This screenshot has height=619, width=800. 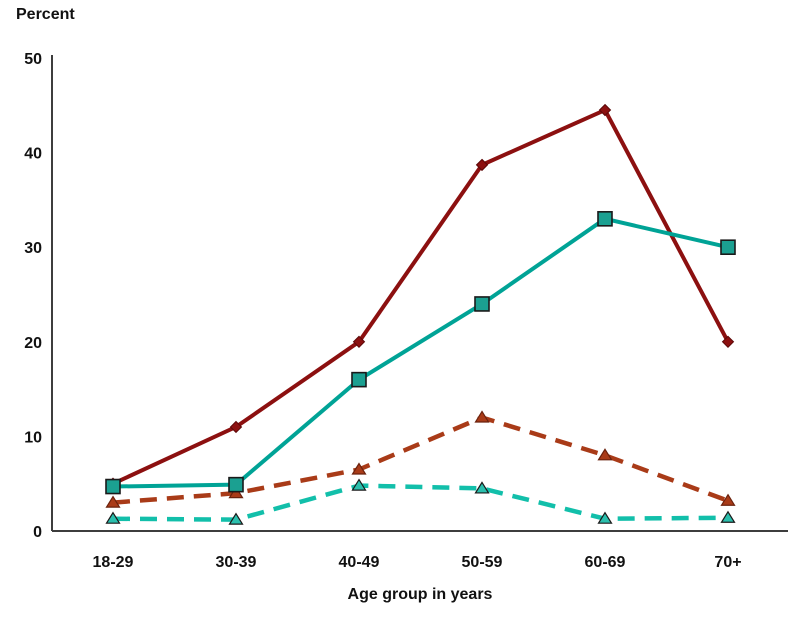 What do you see at coordinates (33, 59) in the screenshot?
I see `y-tick-label: 50` at bounding box center [33, 59].